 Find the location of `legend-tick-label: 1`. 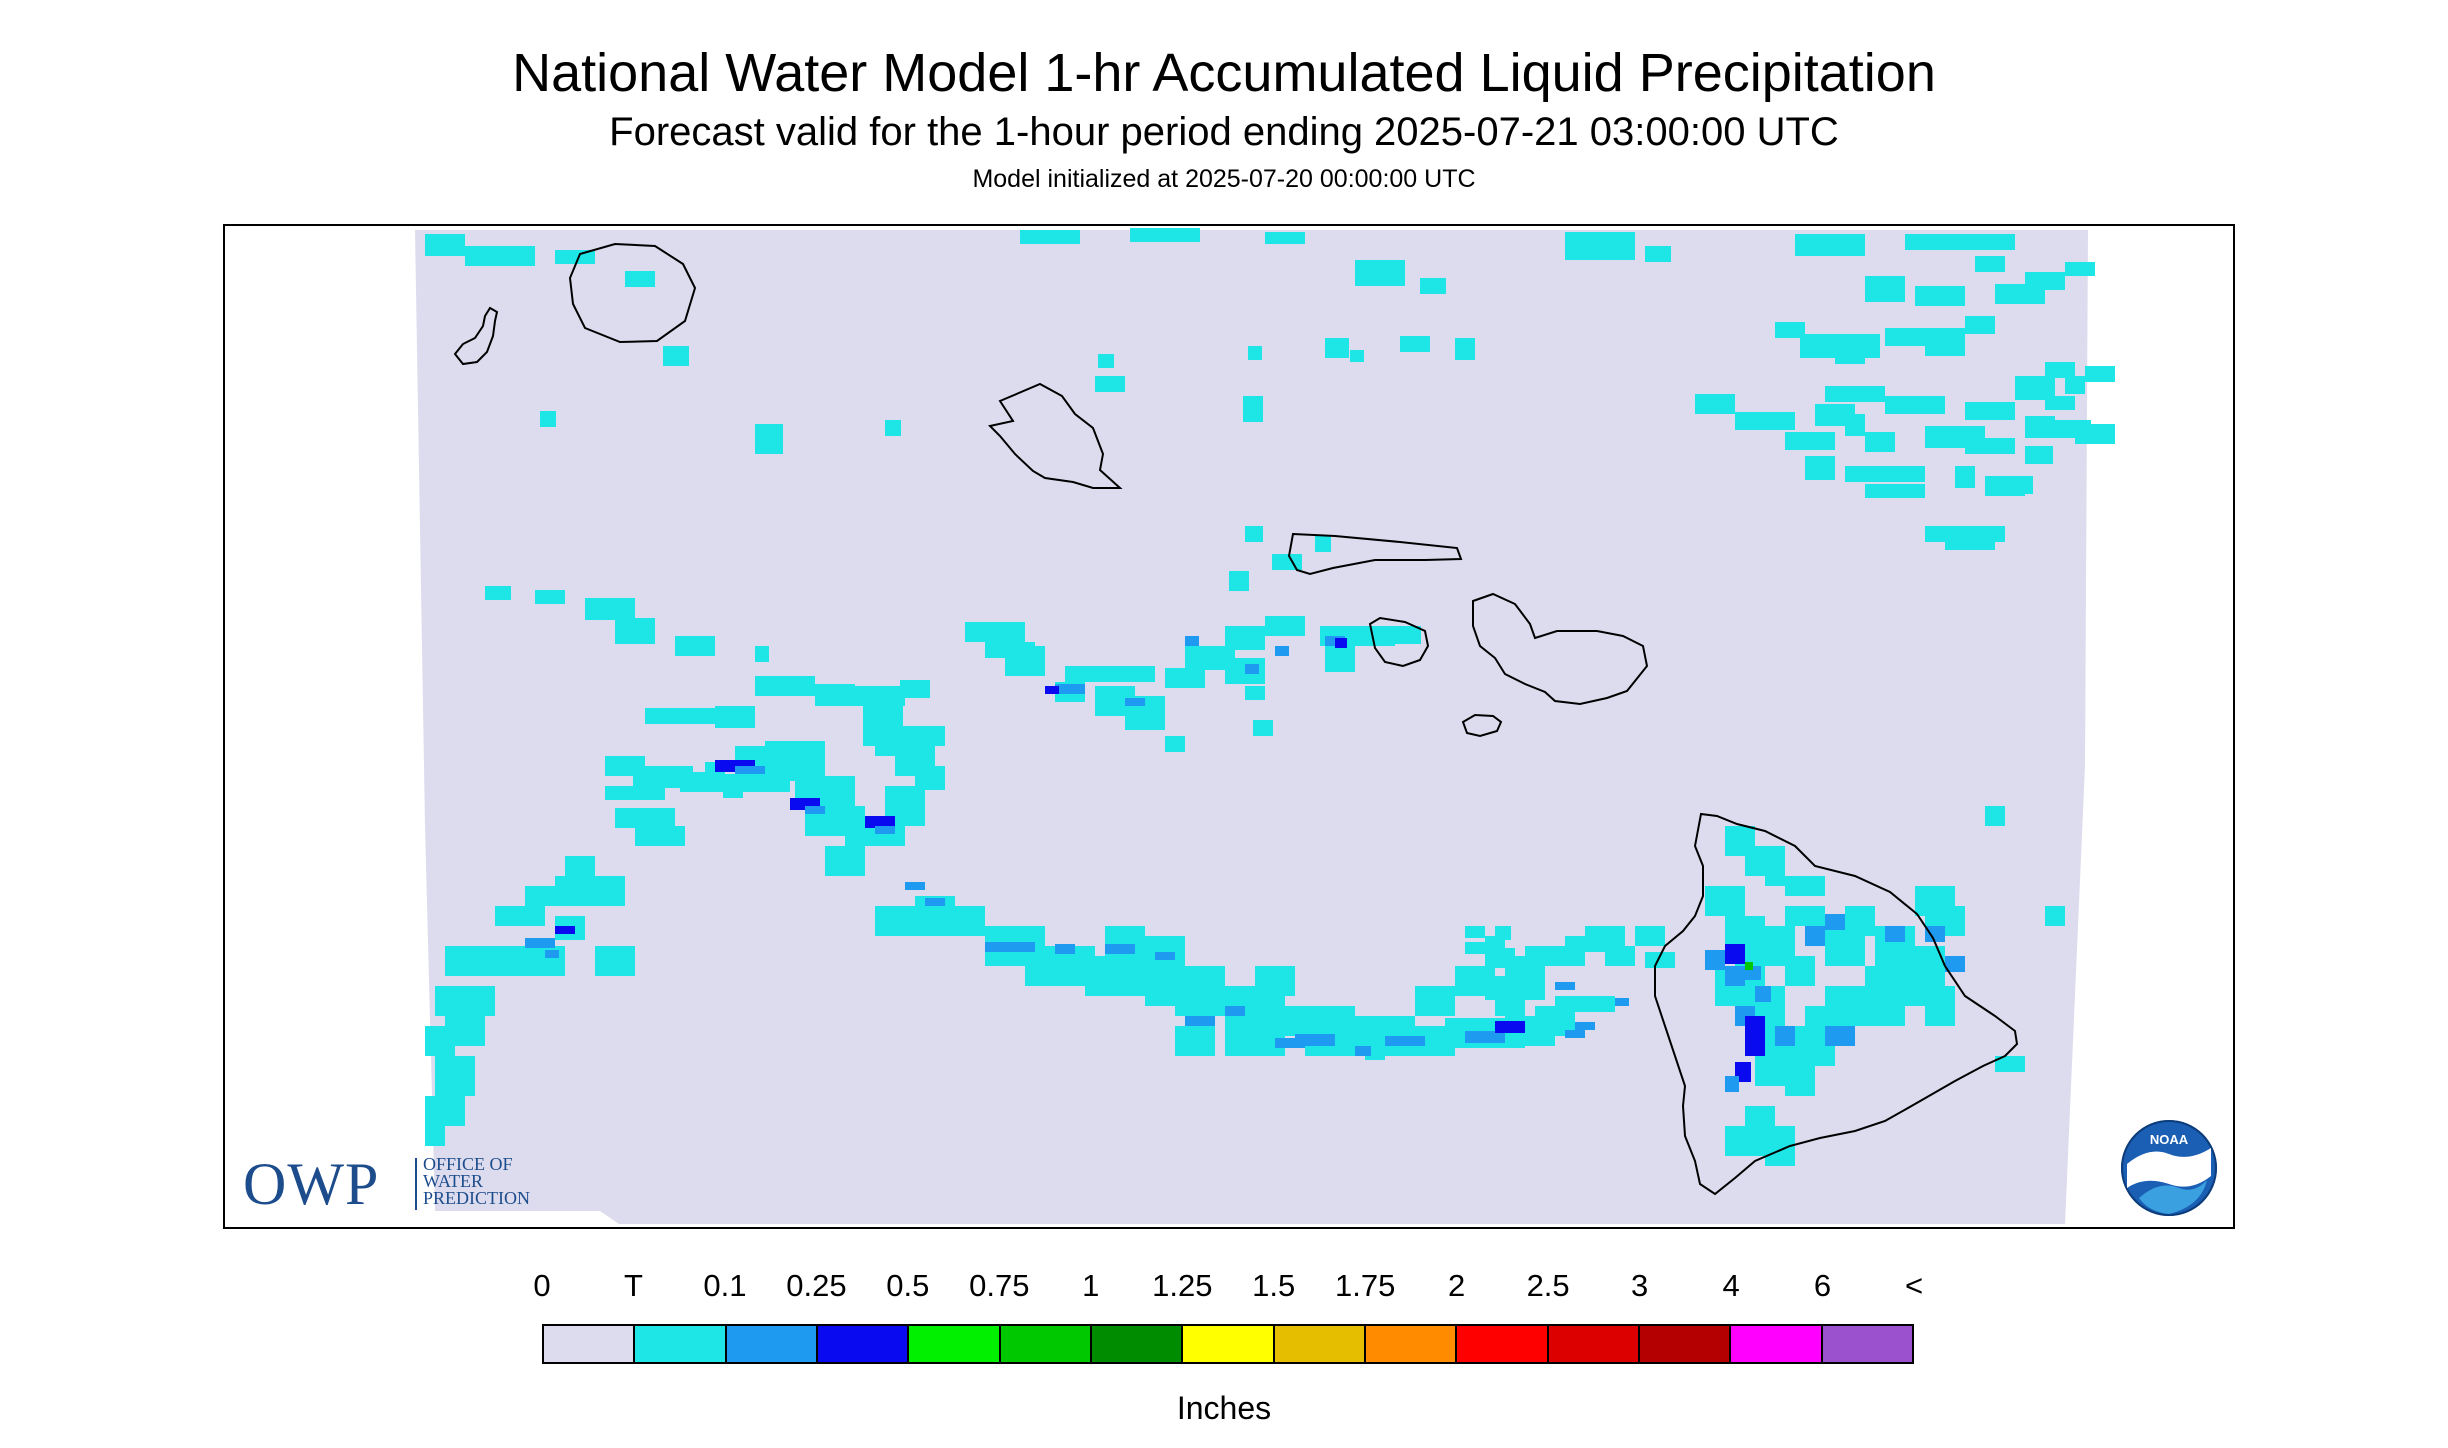

legend-tick-label: 1 is located at coordinates (1091, 1285).